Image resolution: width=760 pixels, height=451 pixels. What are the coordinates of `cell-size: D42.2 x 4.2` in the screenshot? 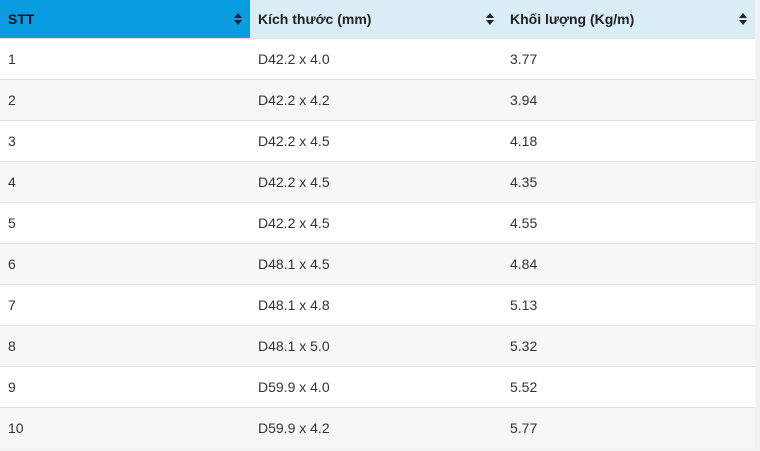 It's located at (376, 100).